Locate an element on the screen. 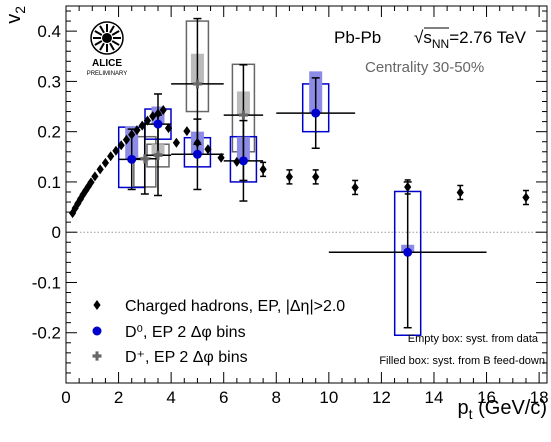 This screenshot has width=551, height=442. legend-label: D⁺, EP 2 Δφ bins is located at coordinates (186, 357).